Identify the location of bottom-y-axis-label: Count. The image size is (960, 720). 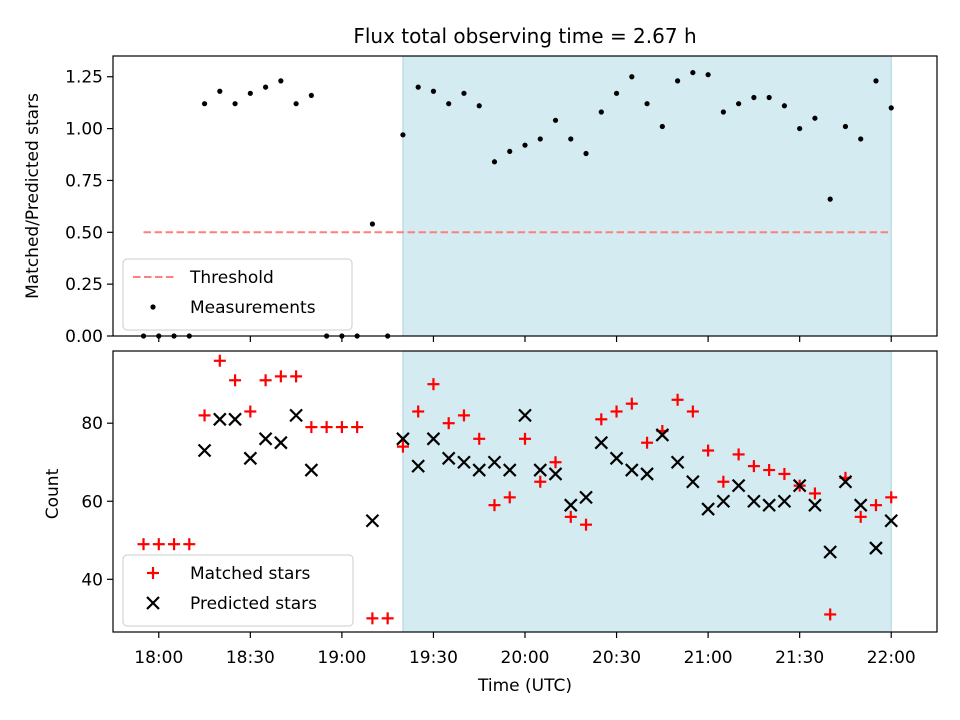
(53, 493).